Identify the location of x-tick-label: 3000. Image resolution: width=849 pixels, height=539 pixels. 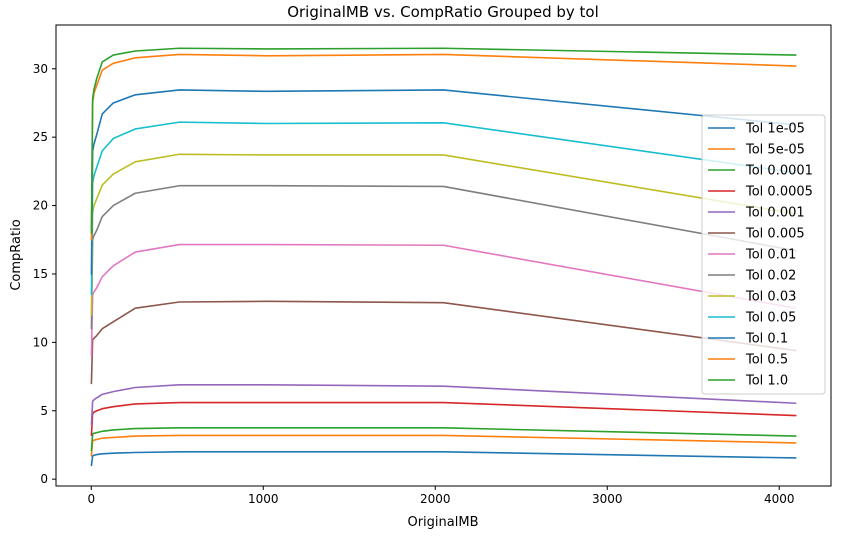
(607, 499).